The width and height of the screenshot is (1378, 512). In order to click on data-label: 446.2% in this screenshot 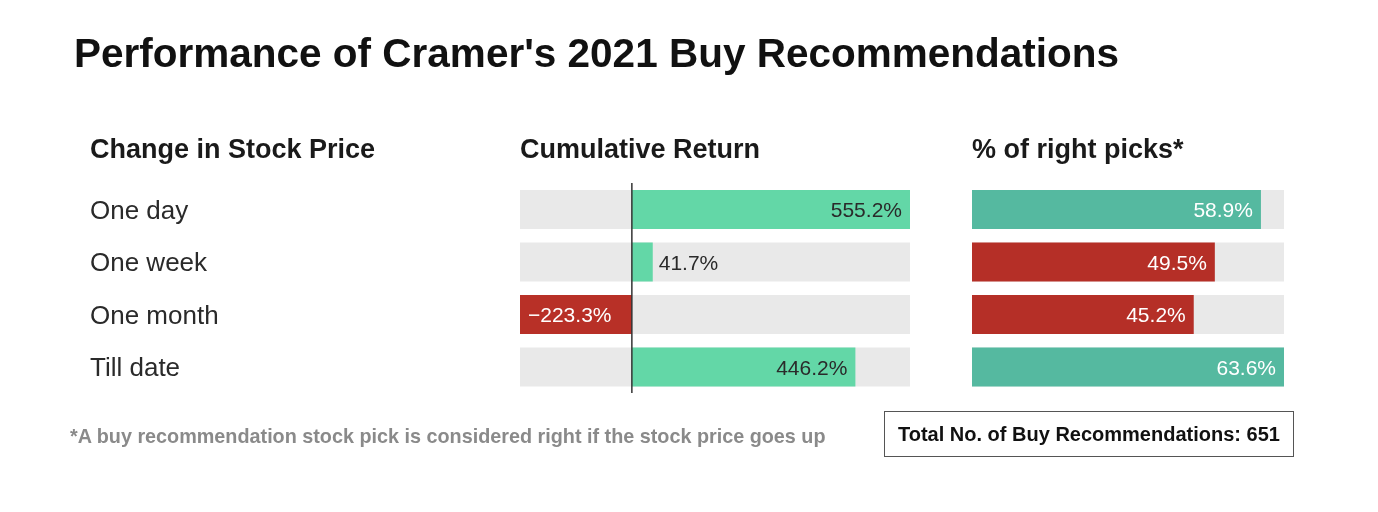, I will do `click(812, 367)`.